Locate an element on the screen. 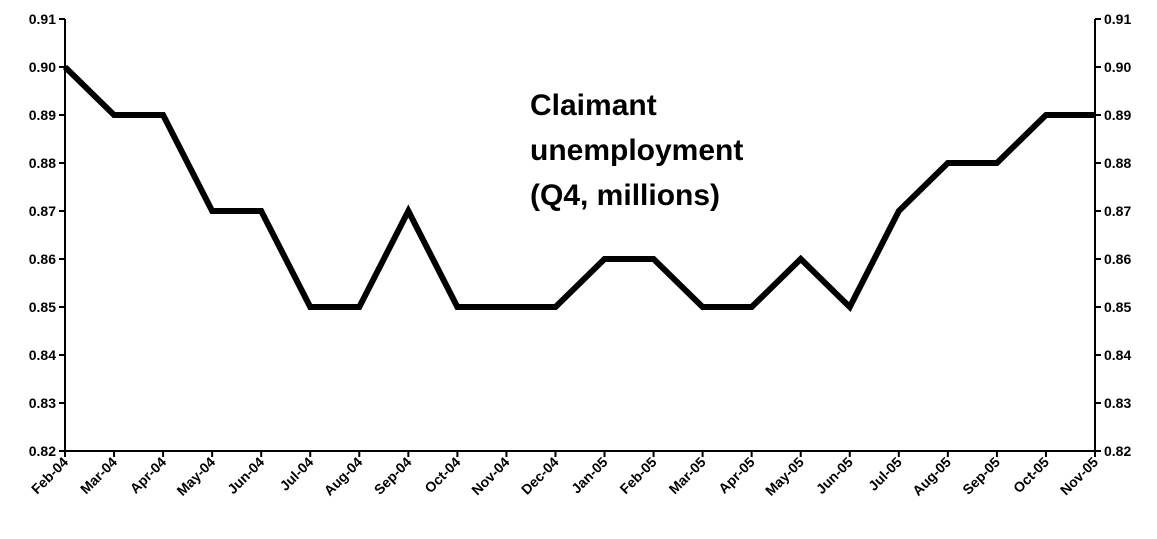  y2-tick-label: 0.84 is located at coordinates (1117, 355).